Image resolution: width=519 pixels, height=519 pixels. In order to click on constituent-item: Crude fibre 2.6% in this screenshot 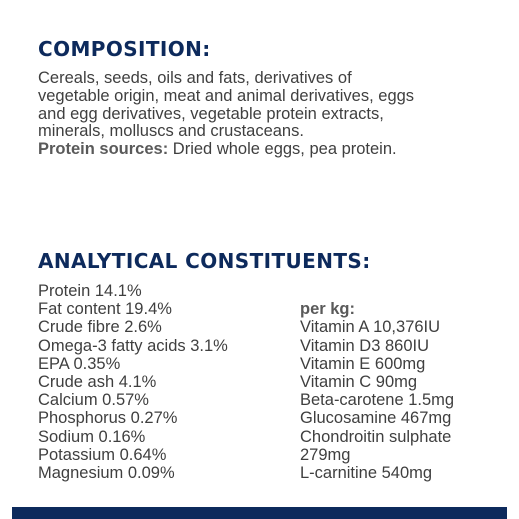, I will do `click(100, 327)`.